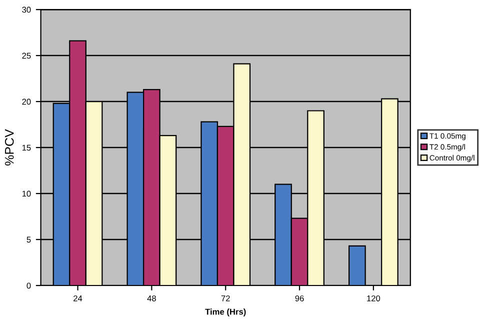  What do you see at coordinates (225, 298) in the screenshot?
I see `x-tick-label: 72` at bounding box center [225, 298].